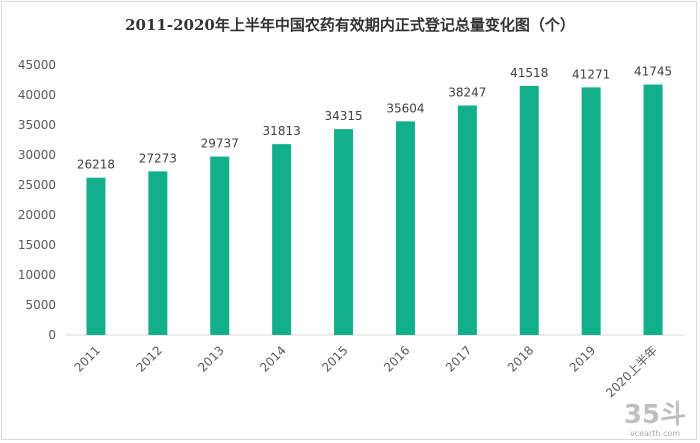  What do you see at coordinates (350, 25) in the screenshot?
I see `chart-title: 2011-2020年上半年中国农药有效期内正式登记总量变化图（个）` at bounding box center [350, 25].